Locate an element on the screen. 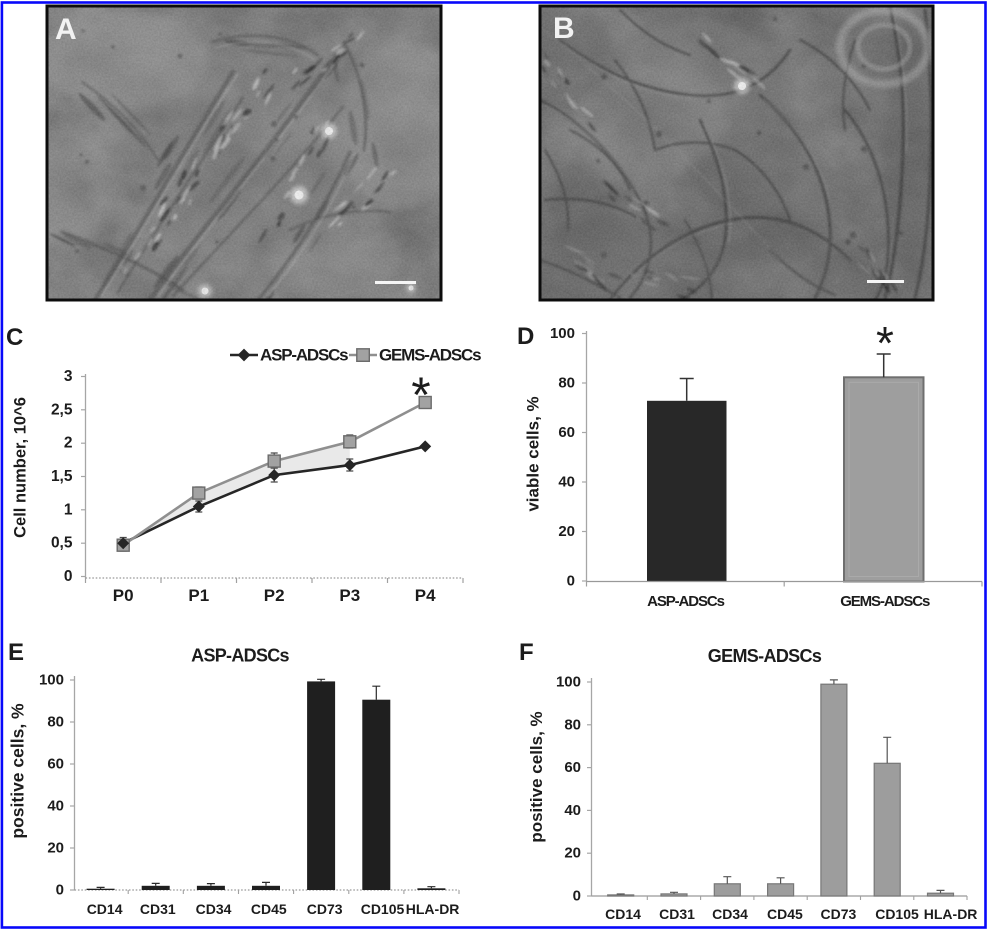  svg-text: P4 is located at coordinates (425, 595).